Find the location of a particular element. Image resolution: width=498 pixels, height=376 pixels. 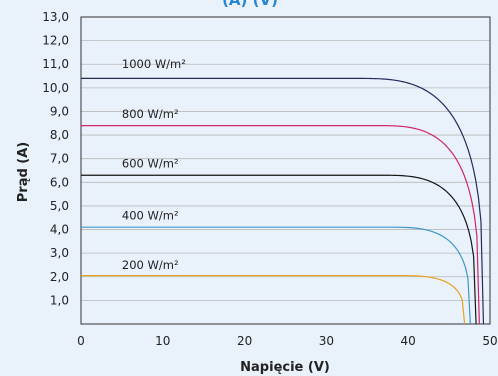

y-tick-label: 11,0 is located at coordinates (55, 64).